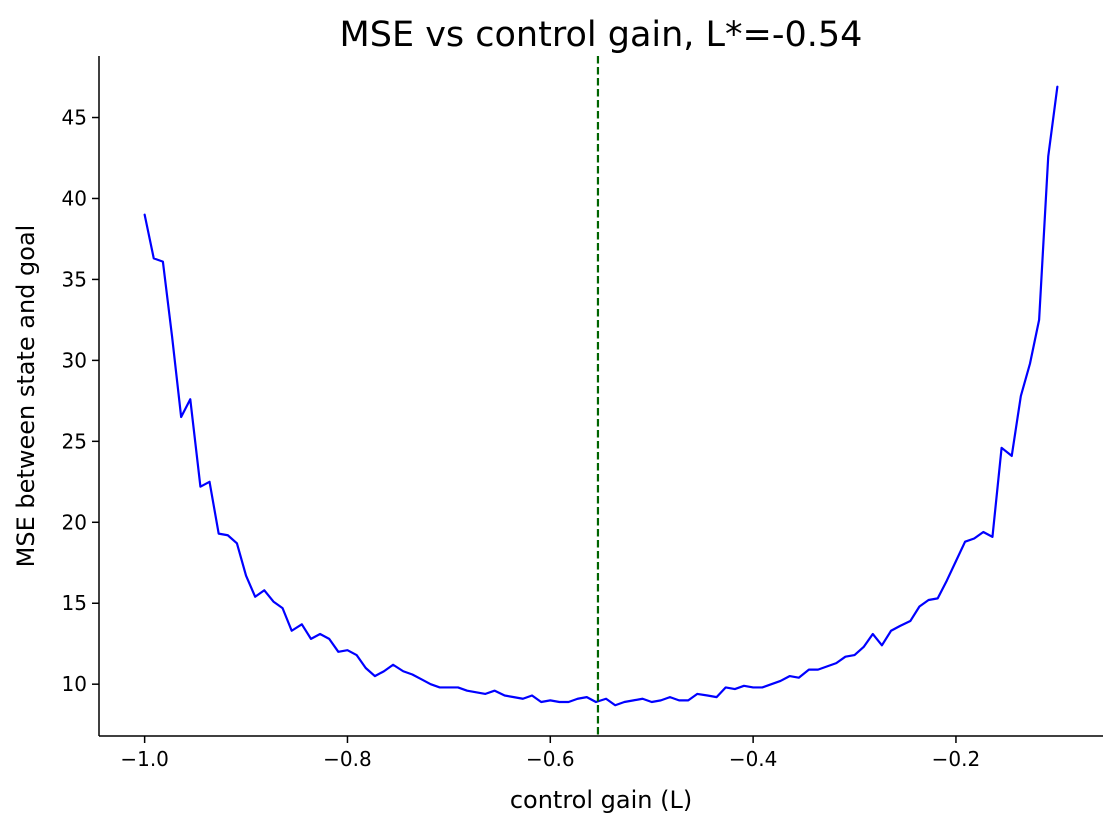 This screenshot has width=1116, height=827. What do you see at coordinates (74, 360) in the screenshot?
I see `y-tick-label: 30` at bounding box center [74, 360].